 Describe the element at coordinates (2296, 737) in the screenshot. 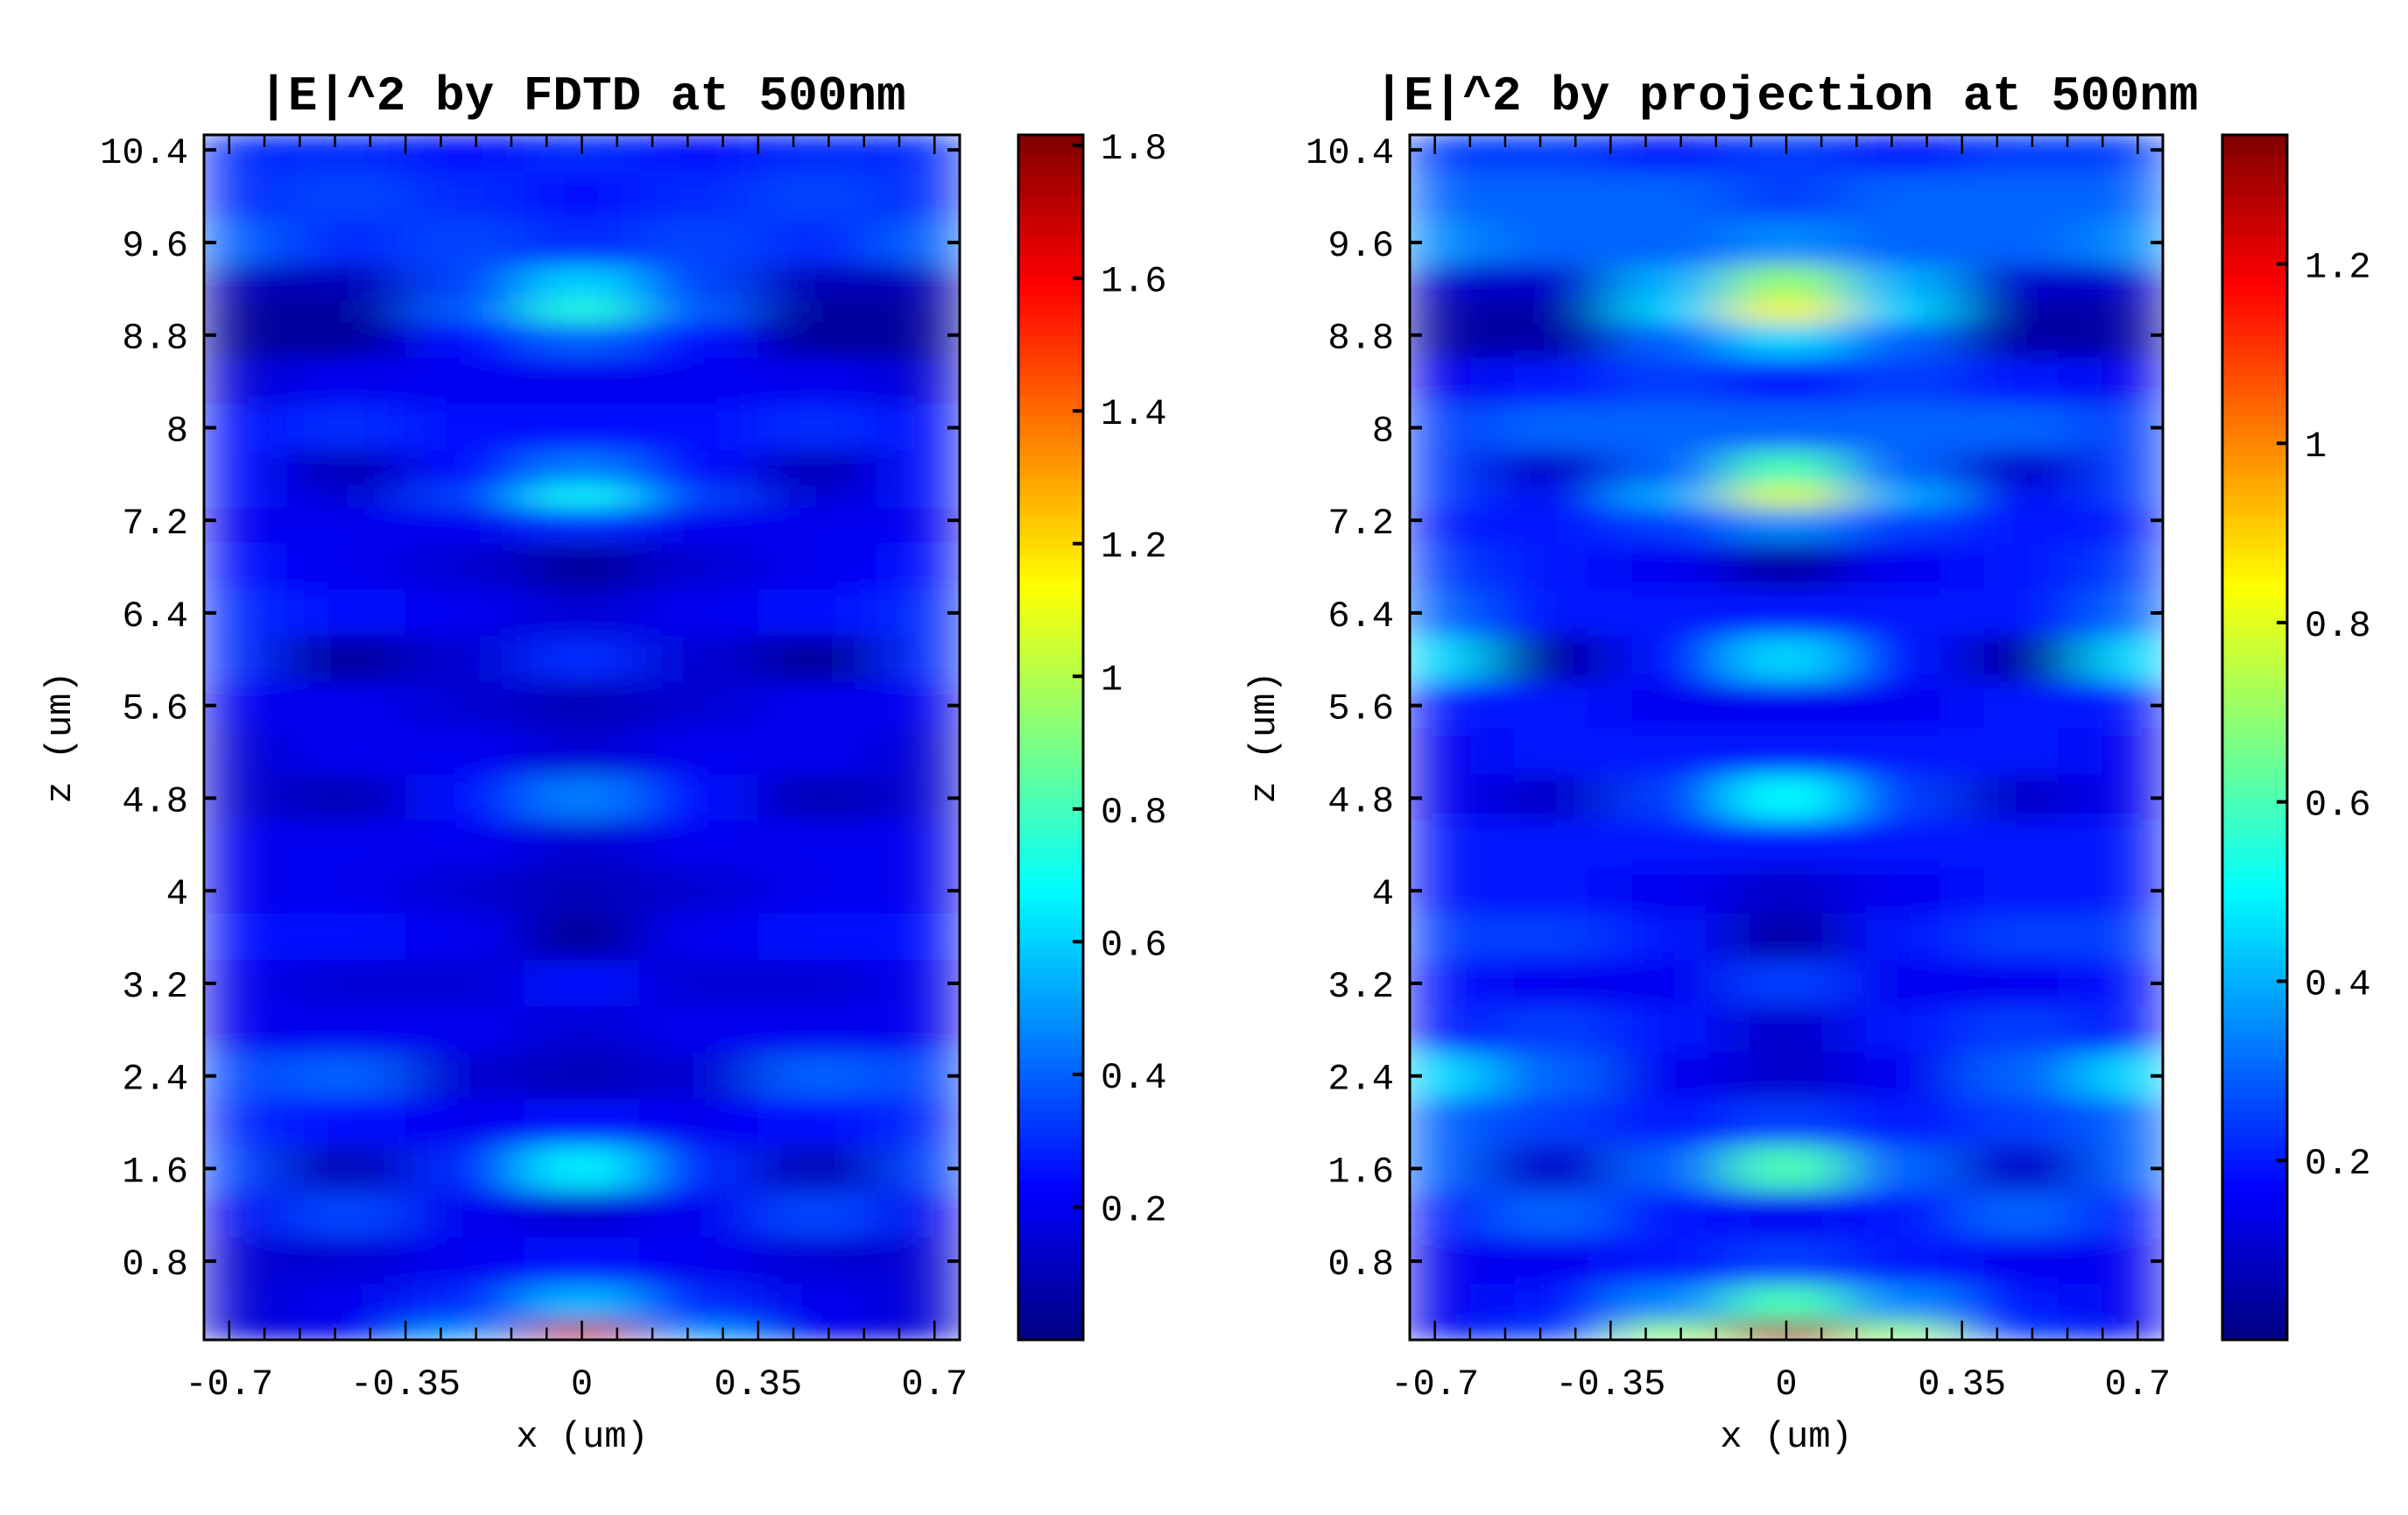

I see `colorbar: 0.2 0.4 0.6 0.8 1 1.2` at that location.